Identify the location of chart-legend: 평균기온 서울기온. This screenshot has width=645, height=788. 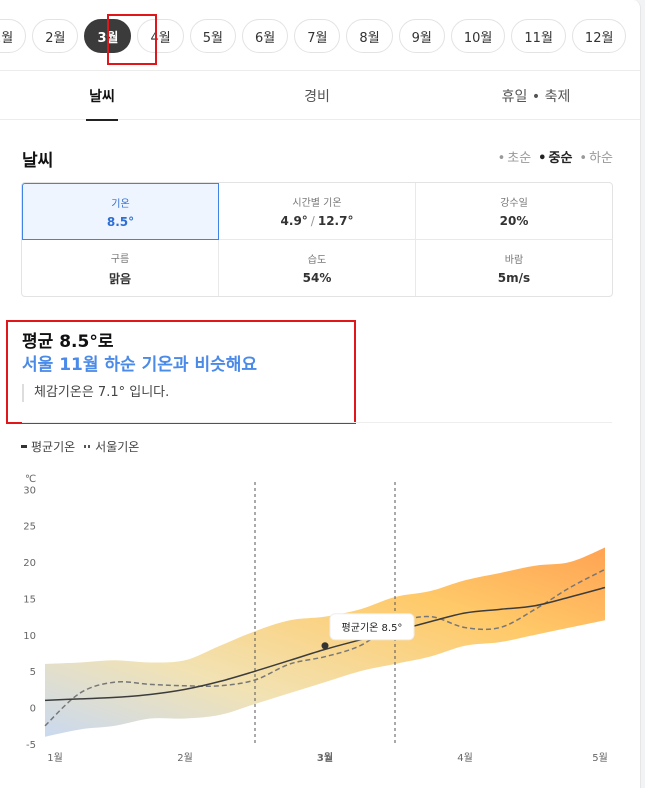
(80, 446).